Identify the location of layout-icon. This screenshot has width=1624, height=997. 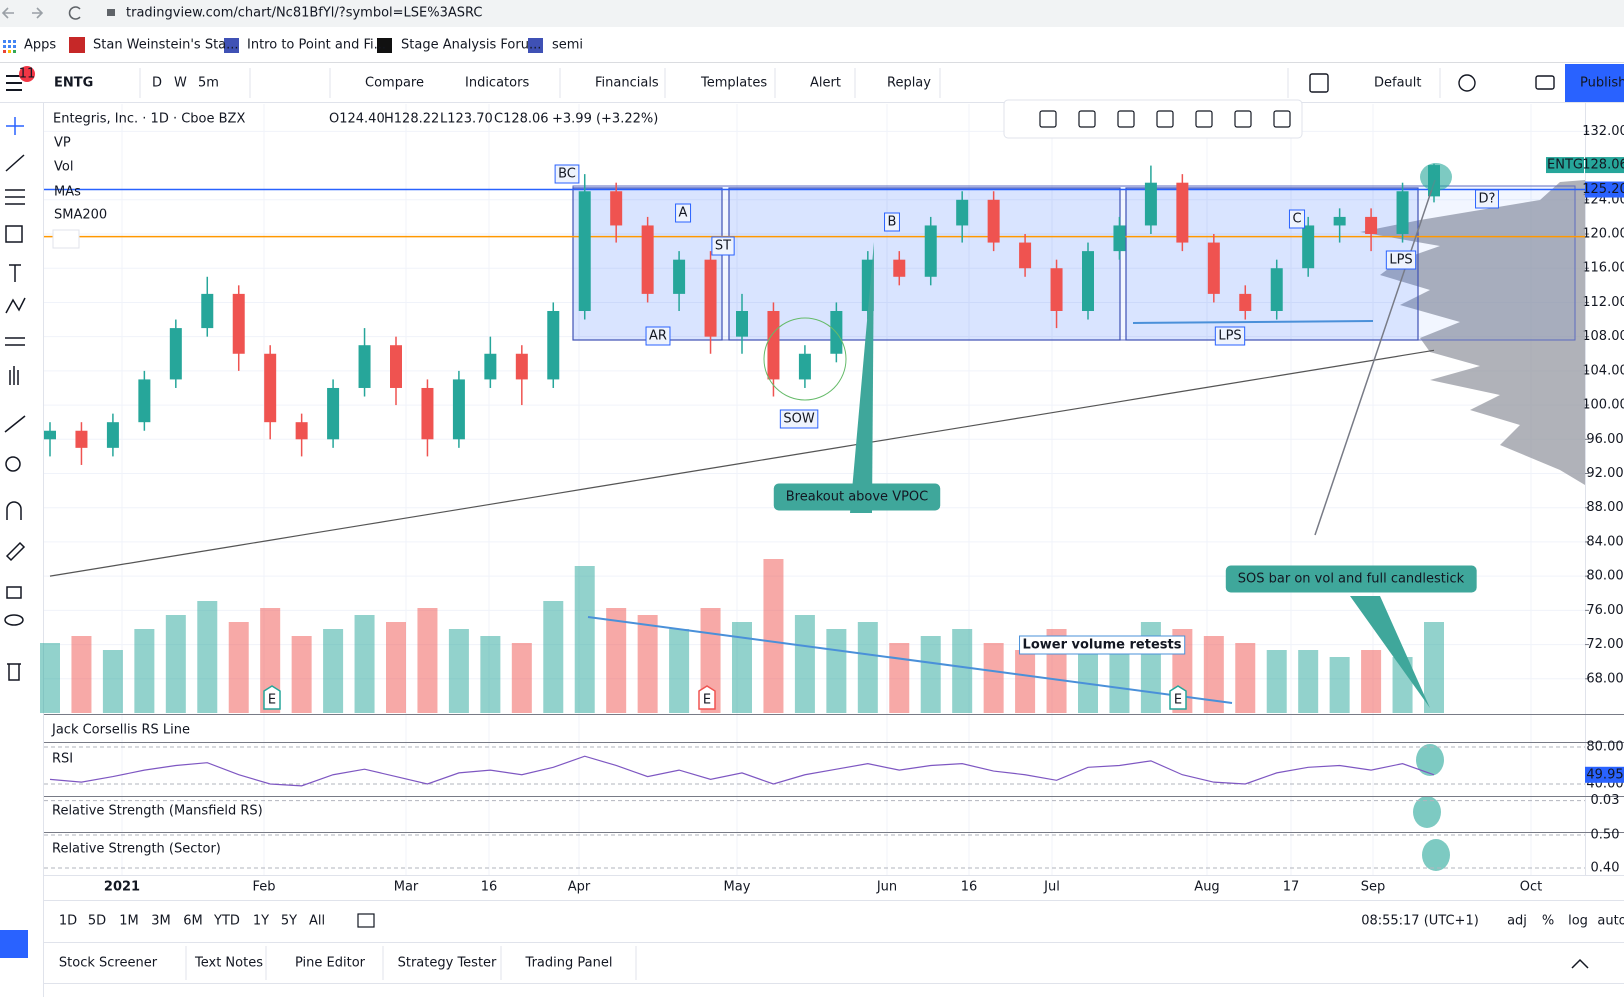
(1319, 83).